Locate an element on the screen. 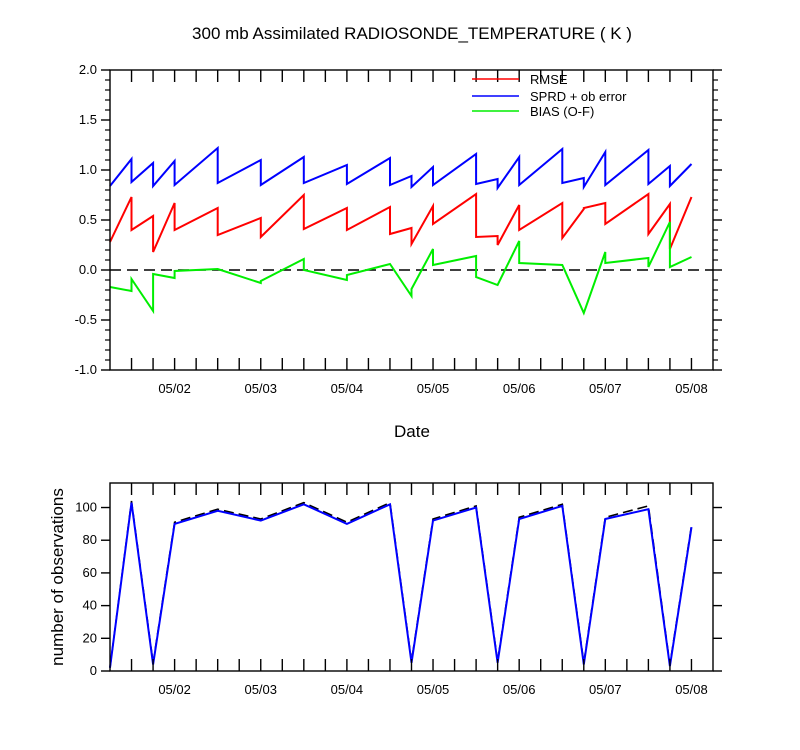 The width and height of the screenshot is (800, 750). temp-series-line-bias-o-f is located at coordinates (400, 268).